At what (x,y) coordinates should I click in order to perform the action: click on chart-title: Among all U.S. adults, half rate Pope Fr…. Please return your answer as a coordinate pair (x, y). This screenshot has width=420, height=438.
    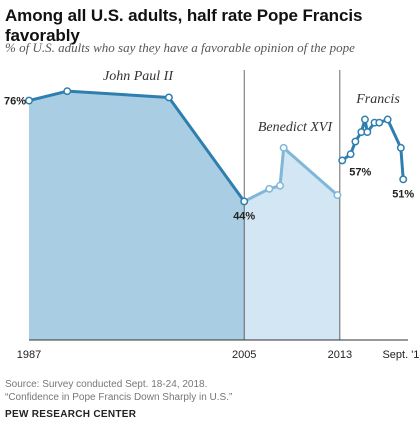
    Looking at the image, I should click on (184, 25).